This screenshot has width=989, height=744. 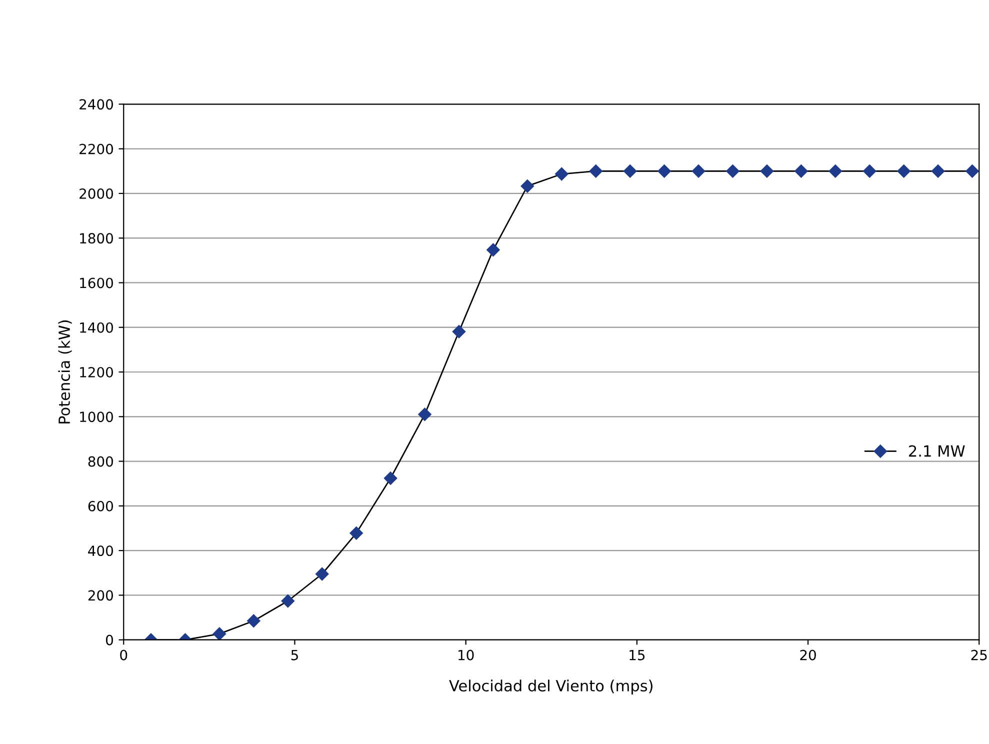 I want to click on y-tick-label: 0, so click(x=109, y=640).